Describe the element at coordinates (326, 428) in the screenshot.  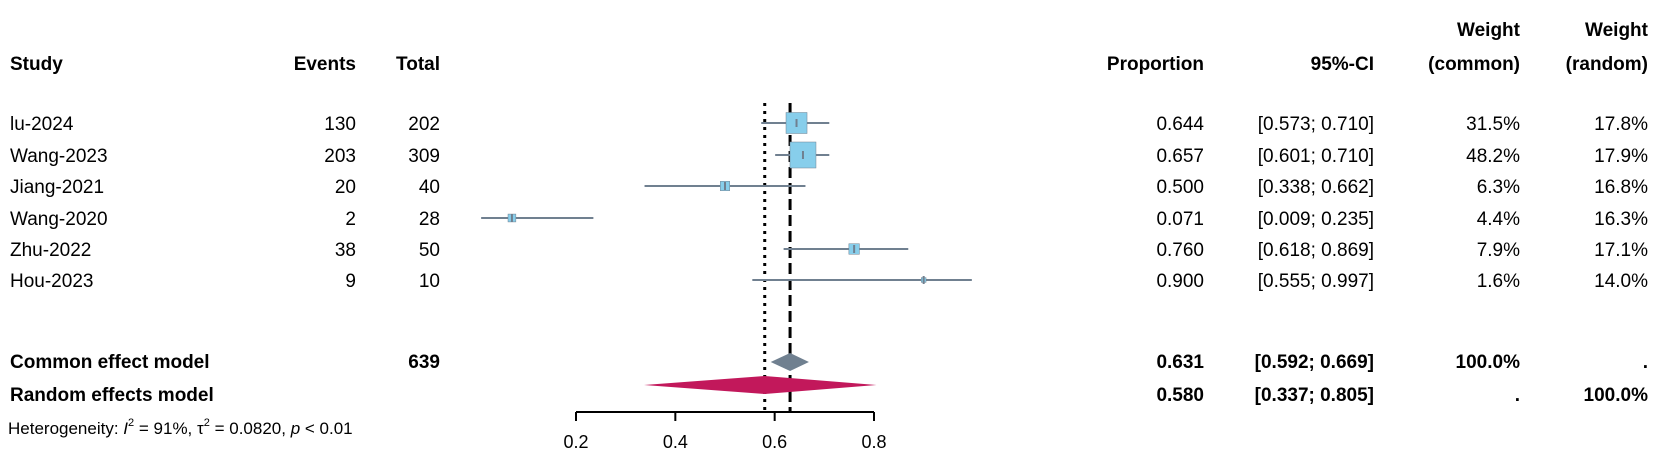
I see `heterogeneity-p-value: < 0.01` at that location.